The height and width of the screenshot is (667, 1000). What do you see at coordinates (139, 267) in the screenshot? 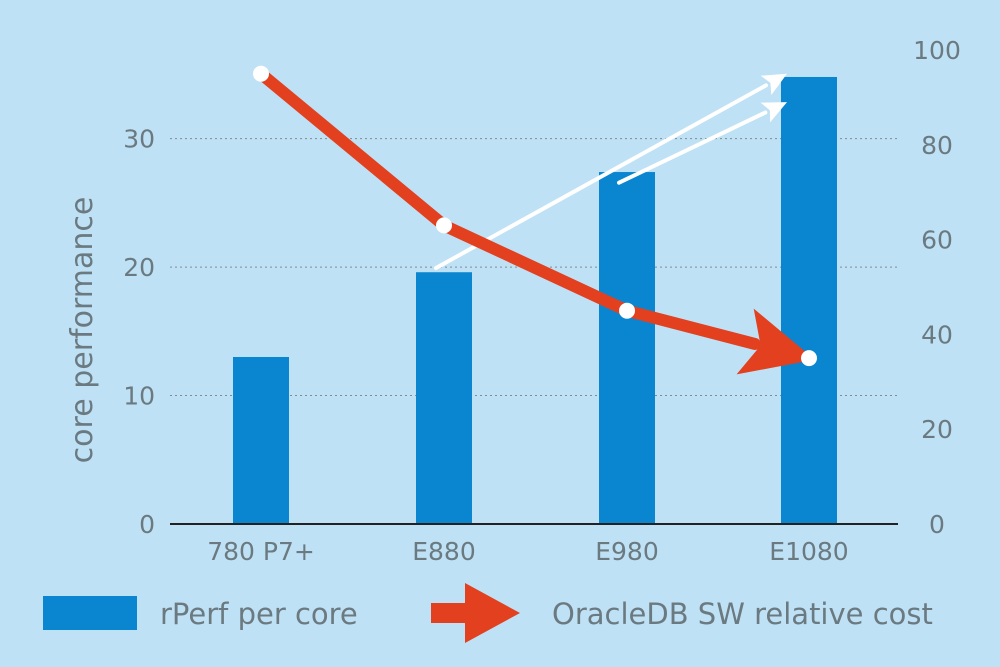
I see `y-tick-label: 20` at bounding box center [139, 267].